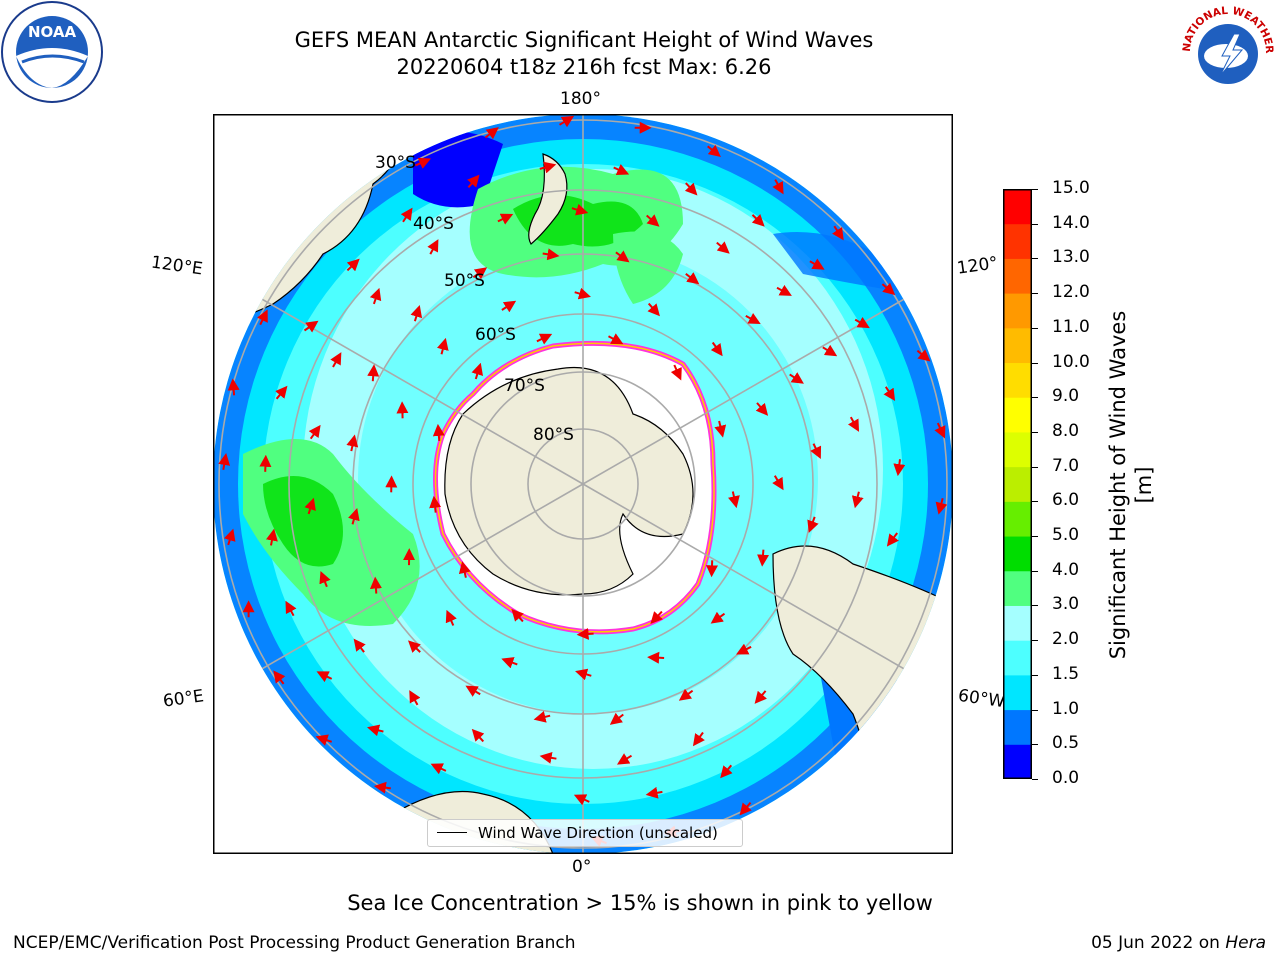 The height and width of the screenshot is (960, 1280). What do you see at coordinates (1066, 430) in the screenshot?
I see `colorbar-tick-label: 8.0` at bounding box center [1066, 430].